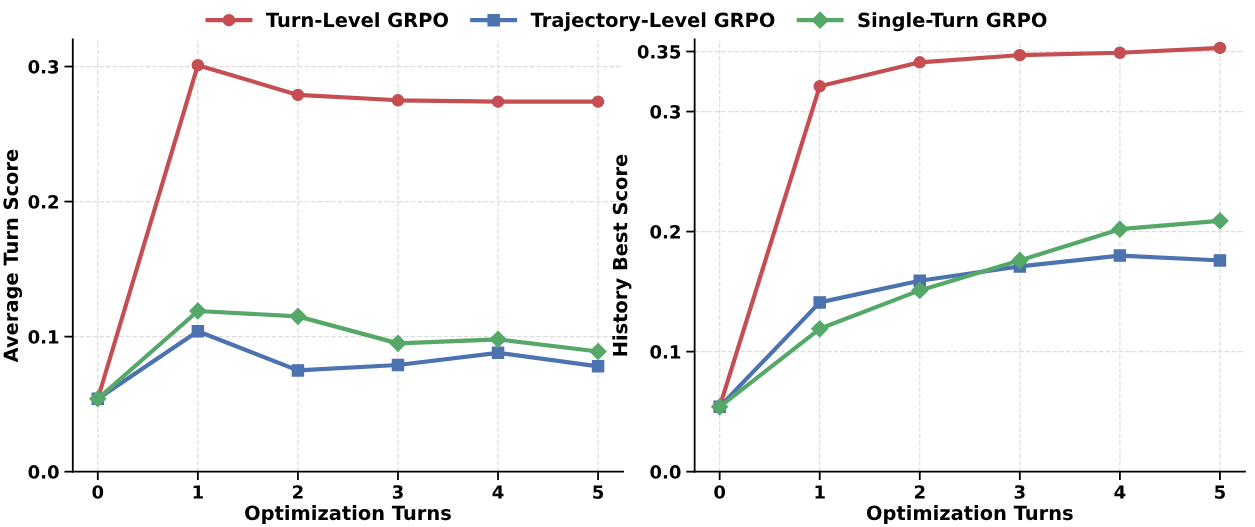 The image size is (1255, 527). I want to click on legend-label: Trajectory-Level GRPO, so click(652, 22).